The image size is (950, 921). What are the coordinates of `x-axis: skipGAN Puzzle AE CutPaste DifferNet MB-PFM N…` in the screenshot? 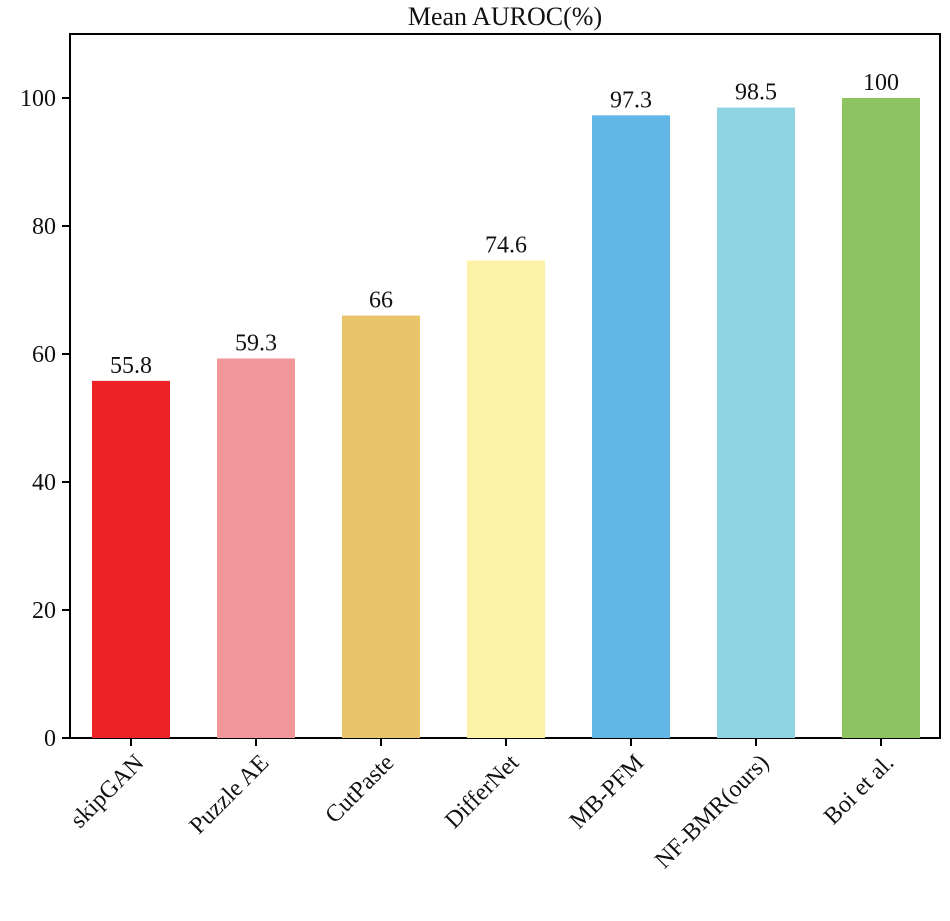 It's located at (482, 806).